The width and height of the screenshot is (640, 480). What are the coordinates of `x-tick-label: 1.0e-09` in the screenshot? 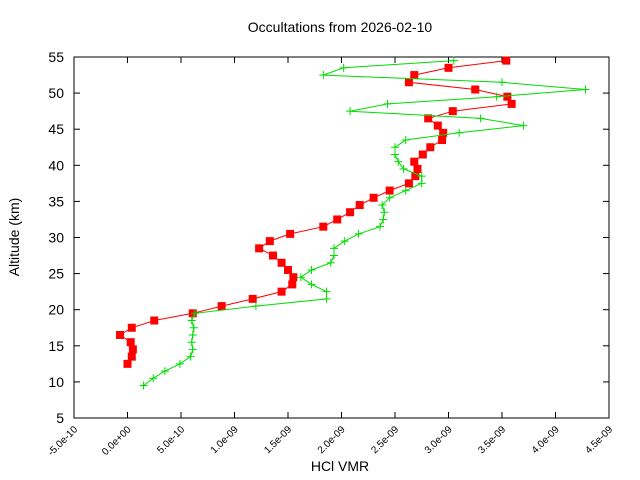 It's located at (225, 440).